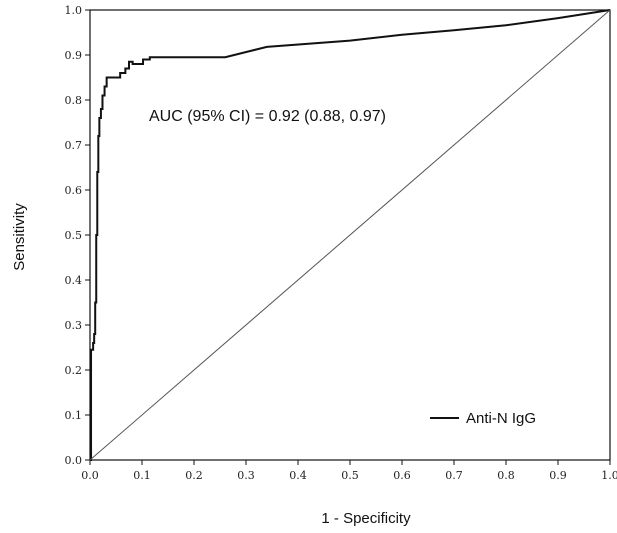  I want to click on x-tick-label: 0.9, so click(558, 475).